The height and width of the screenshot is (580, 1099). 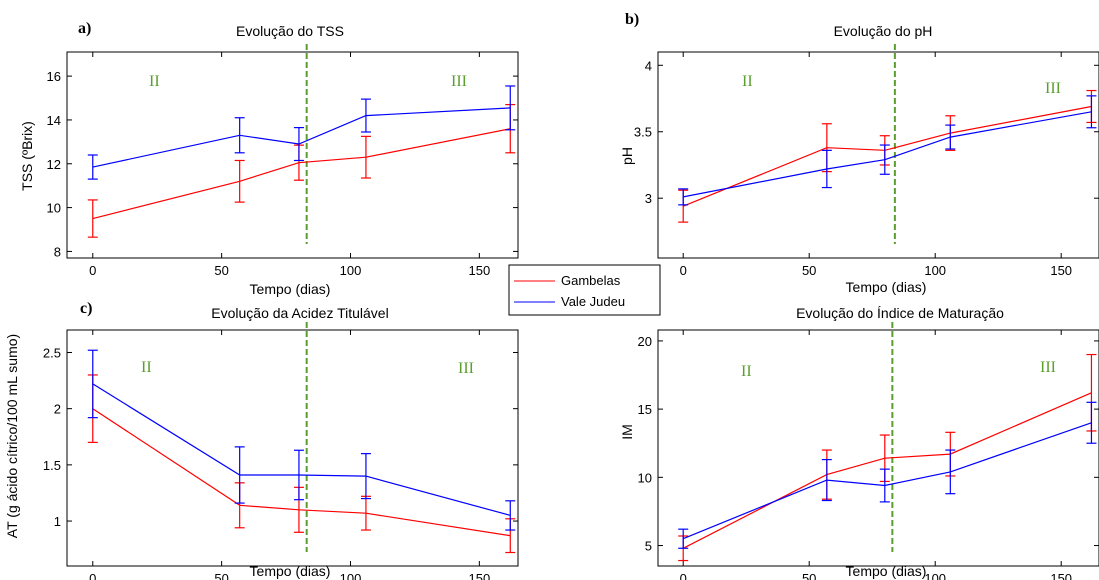 What do you see at coordinates (683, 270) in the screenshot?
I see `panel-b-xtick-label: 0` at bounding box center [683, 270].